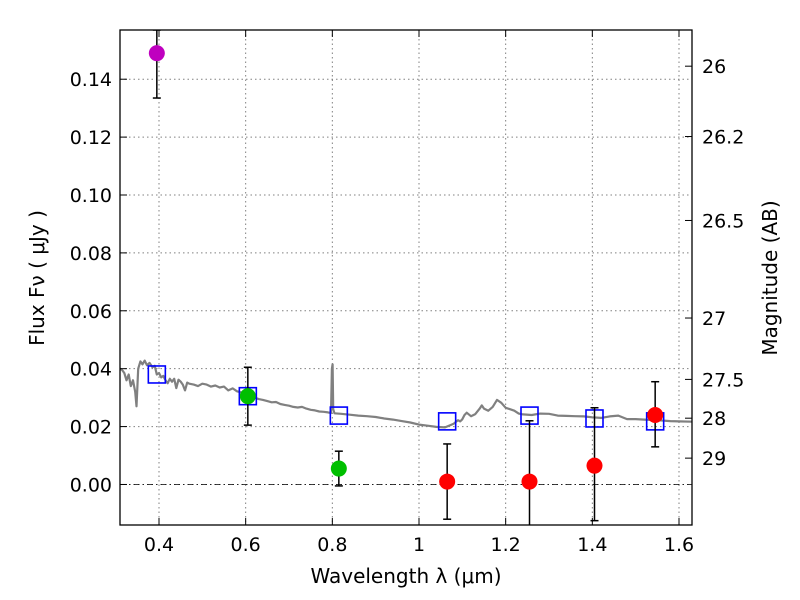 The height and width of the screenshot is (600, 800). What do you see at coordinates (91, 312) in the screenshot?
I see `y-tick-label: 0.06` at bounding box center [91, 312].